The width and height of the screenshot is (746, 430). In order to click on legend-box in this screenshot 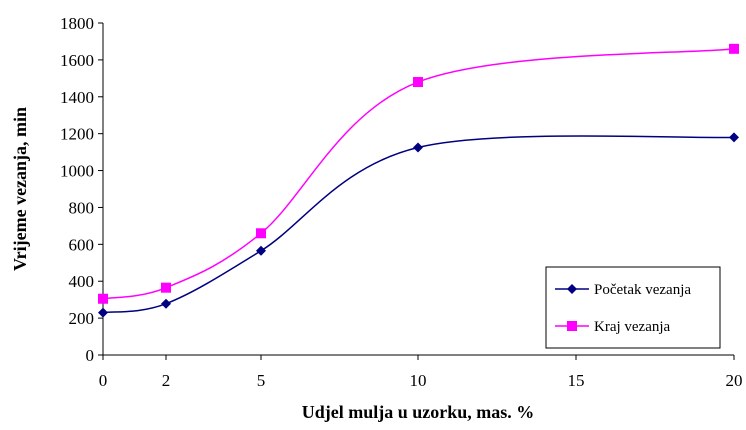, I will do `click(633, 307)`.